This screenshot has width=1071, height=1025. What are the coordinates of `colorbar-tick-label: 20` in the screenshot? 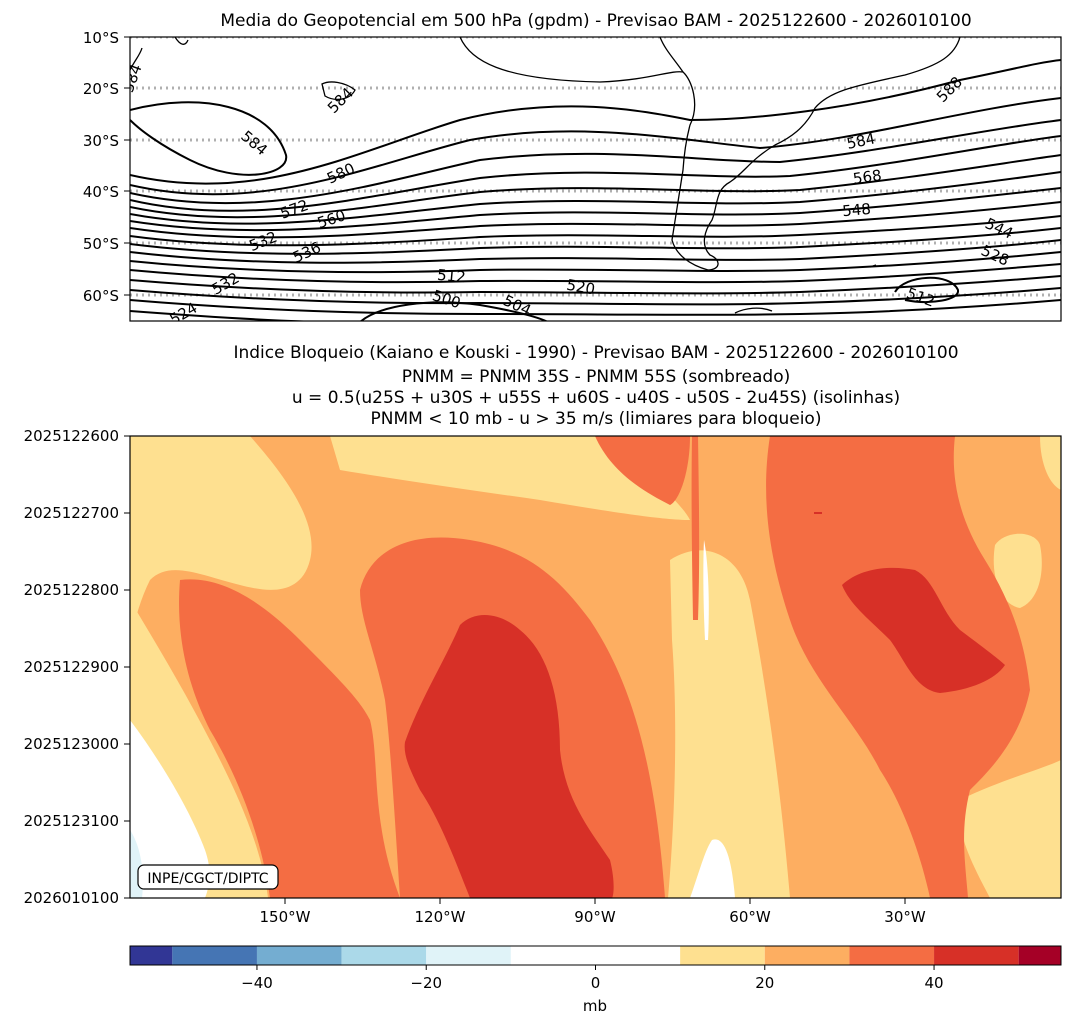 It's located at (764, 983).